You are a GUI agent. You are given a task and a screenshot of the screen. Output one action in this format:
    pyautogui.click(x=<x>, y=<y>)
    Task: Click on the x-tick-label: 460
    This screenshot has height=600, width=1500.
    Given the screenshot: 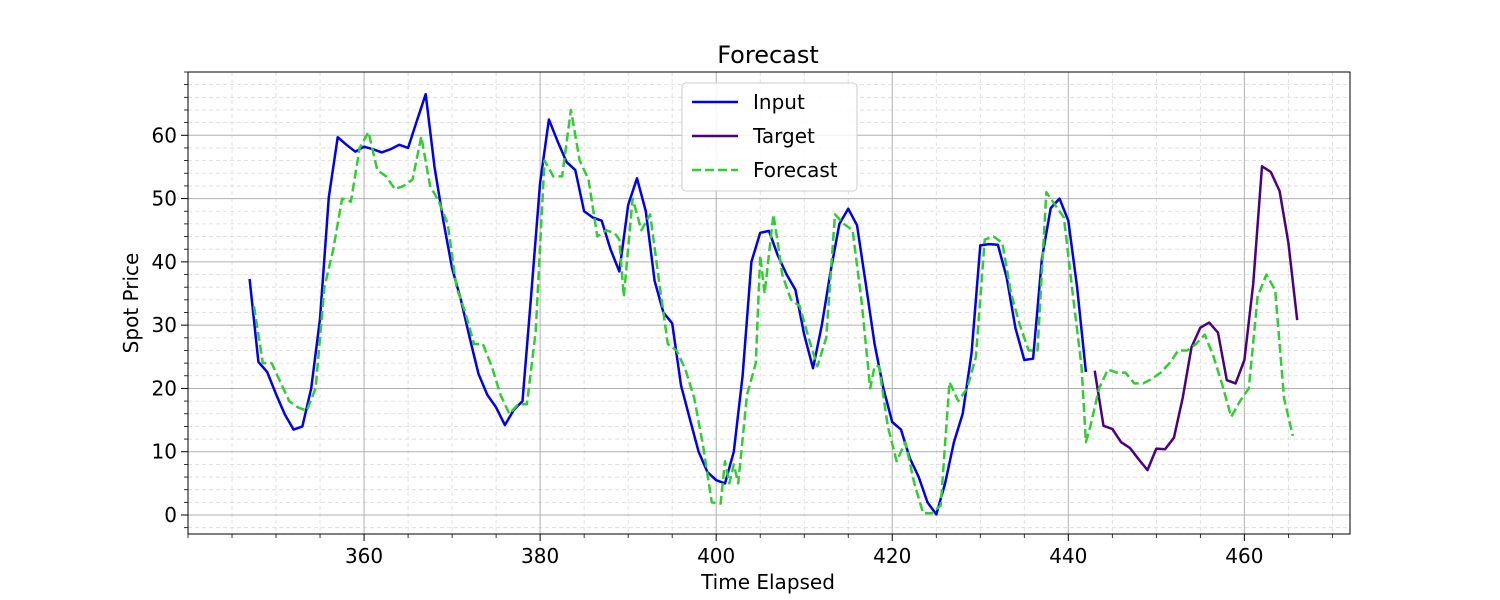 What is the action you would take?
    pyautogui.click(x=1244, y=556)
    